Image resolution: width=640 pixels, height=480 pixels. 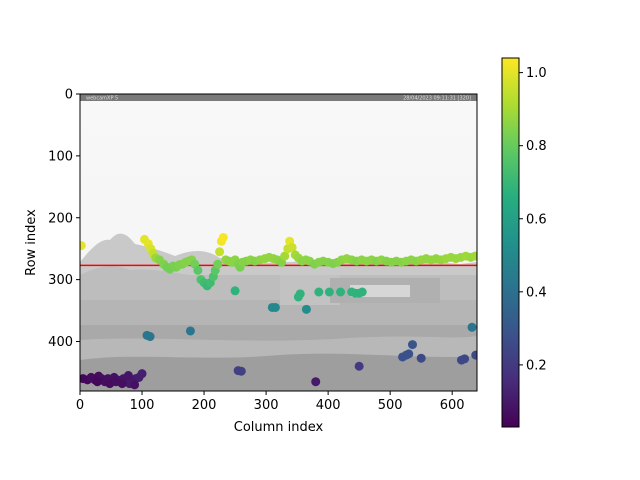 I want to click on colorbar-tick-label: 0.8, so click(x=536, y=146).